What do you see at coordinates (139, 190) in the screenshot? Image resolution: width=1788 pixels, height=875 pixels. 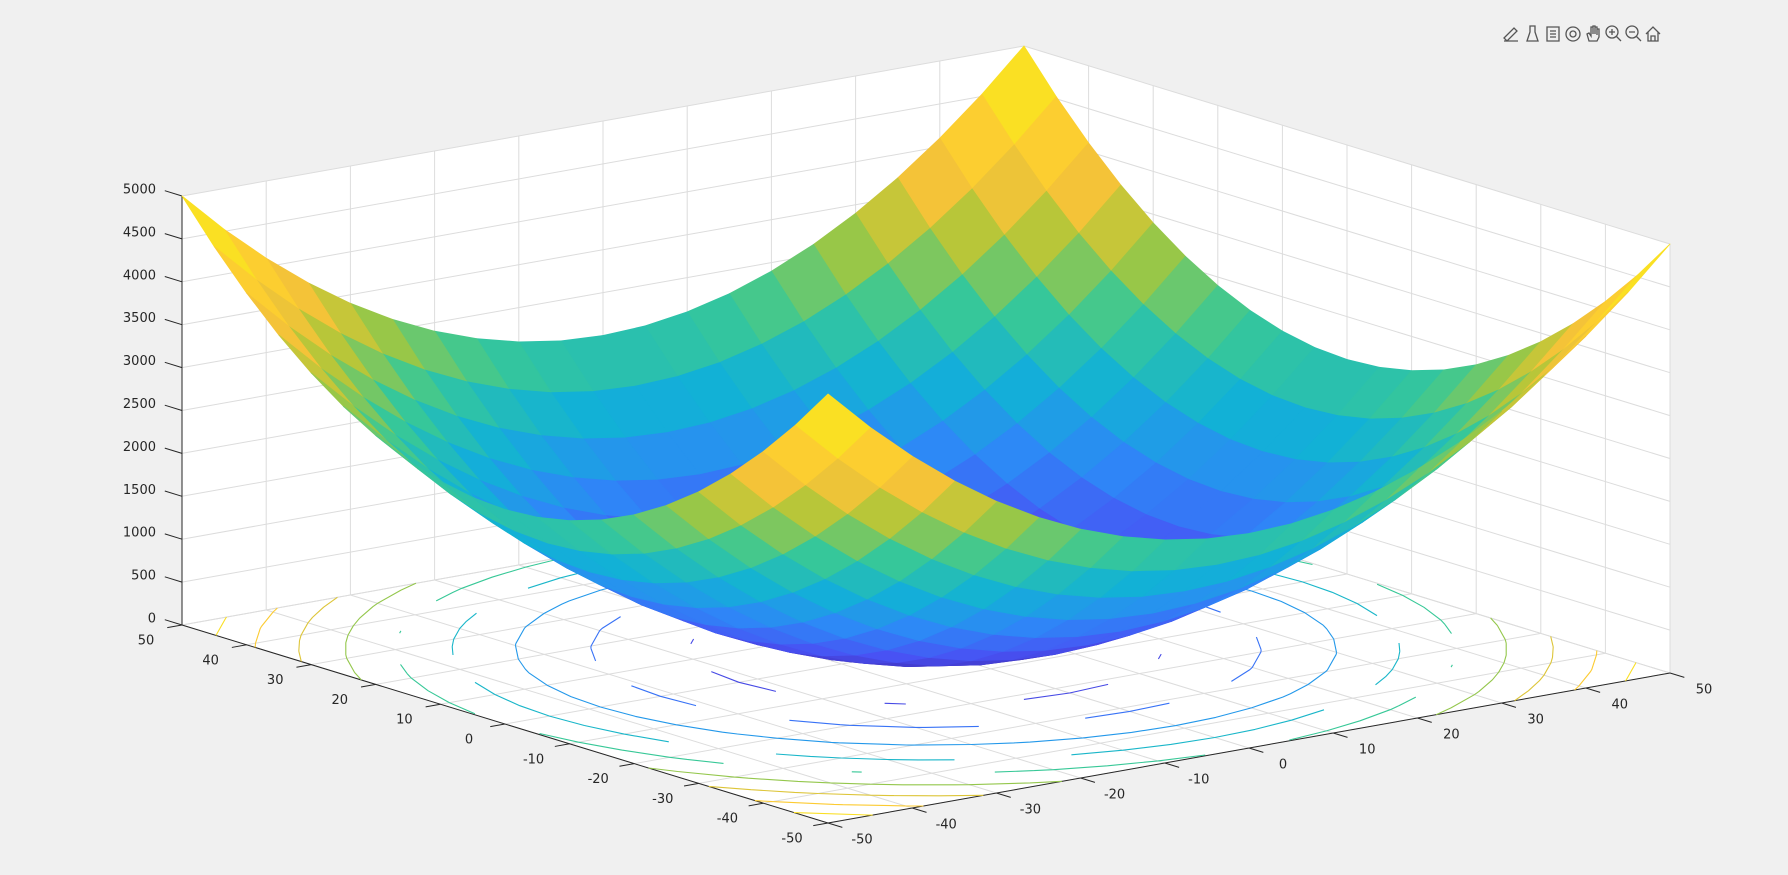 I see `tick-label: 5000` at bounding box center [139, 190].